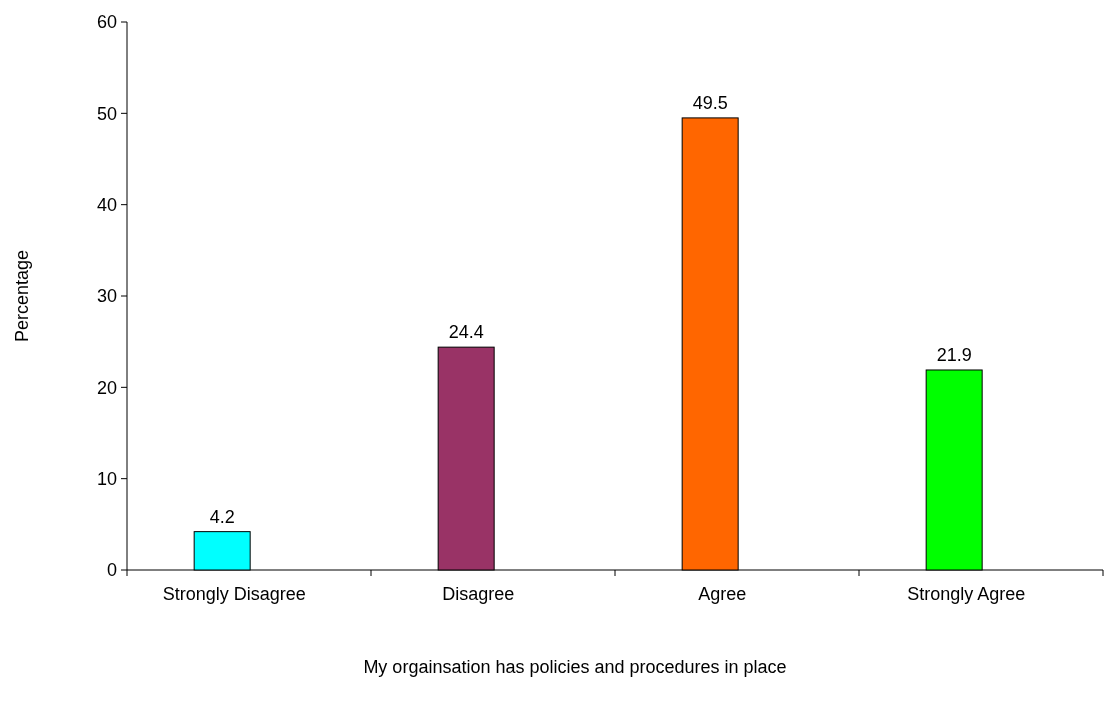 This screenshot has width=1115, height=710. Describe the element at coordinates (222, 516) in the screenshot. I see `data-label: 4.2` at that location.